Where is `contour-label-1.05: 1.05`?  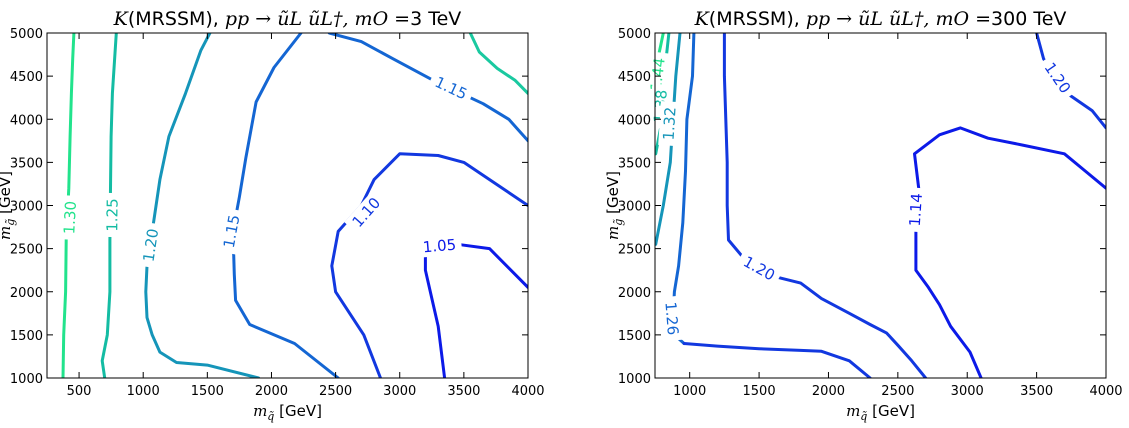 contour-label-1.05: 1.05 is located at coordinates (439, 246).